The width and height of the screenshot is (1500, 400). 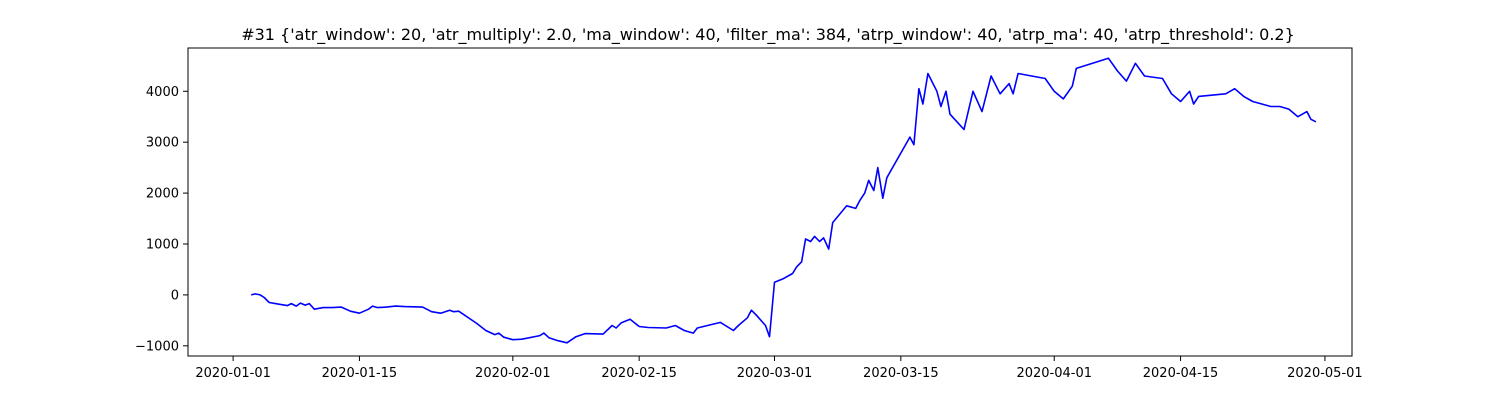 What do you see at coordinates (162, 143) in the screenshot?
I see `y-tick-label: 3000` at bounding box center [162, 143].